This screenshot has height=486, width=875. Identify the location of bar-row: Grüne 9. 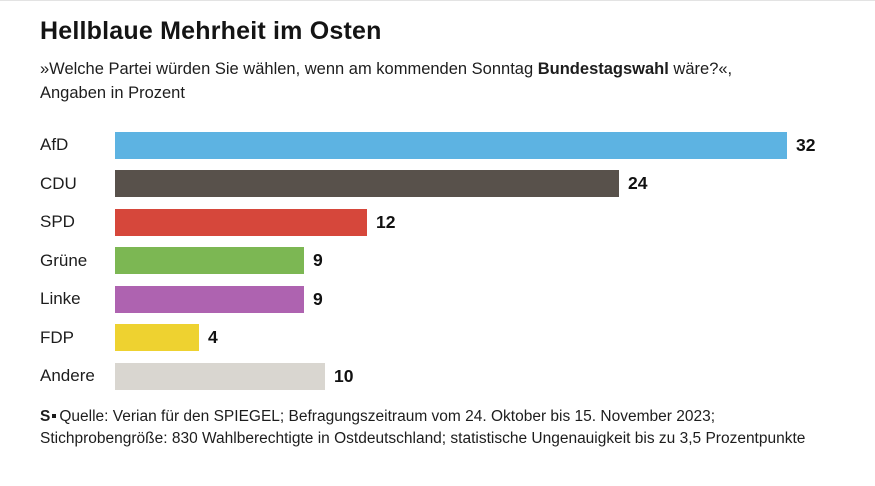
(437, 261).